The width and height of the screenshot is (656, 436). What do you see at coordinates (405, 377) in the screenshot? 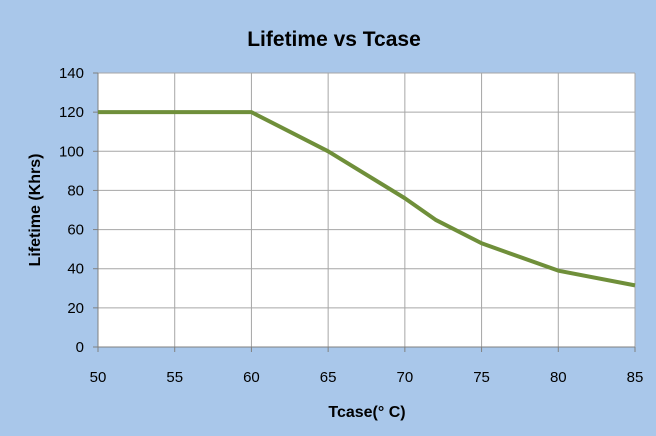
I see `x-tick-label: 70` at bounding box center [405, 377].